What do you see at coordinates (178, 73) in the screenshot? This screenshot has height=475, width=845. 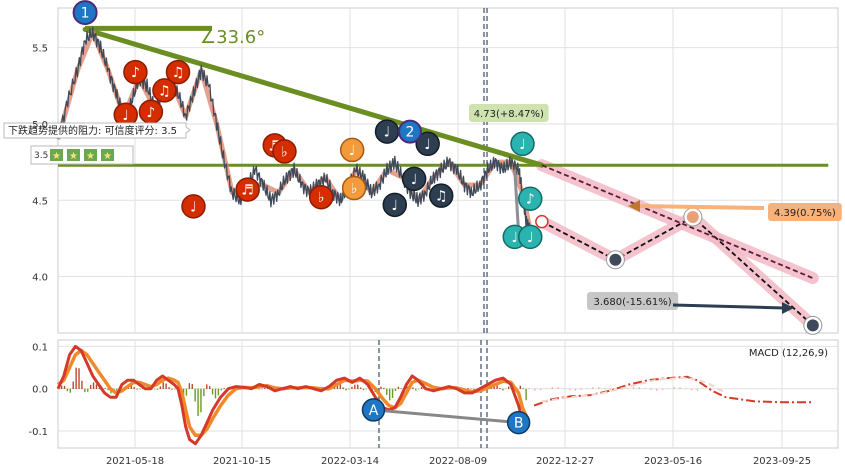 I see `music-note-icon: ♫` at bounding box center [178, 73].